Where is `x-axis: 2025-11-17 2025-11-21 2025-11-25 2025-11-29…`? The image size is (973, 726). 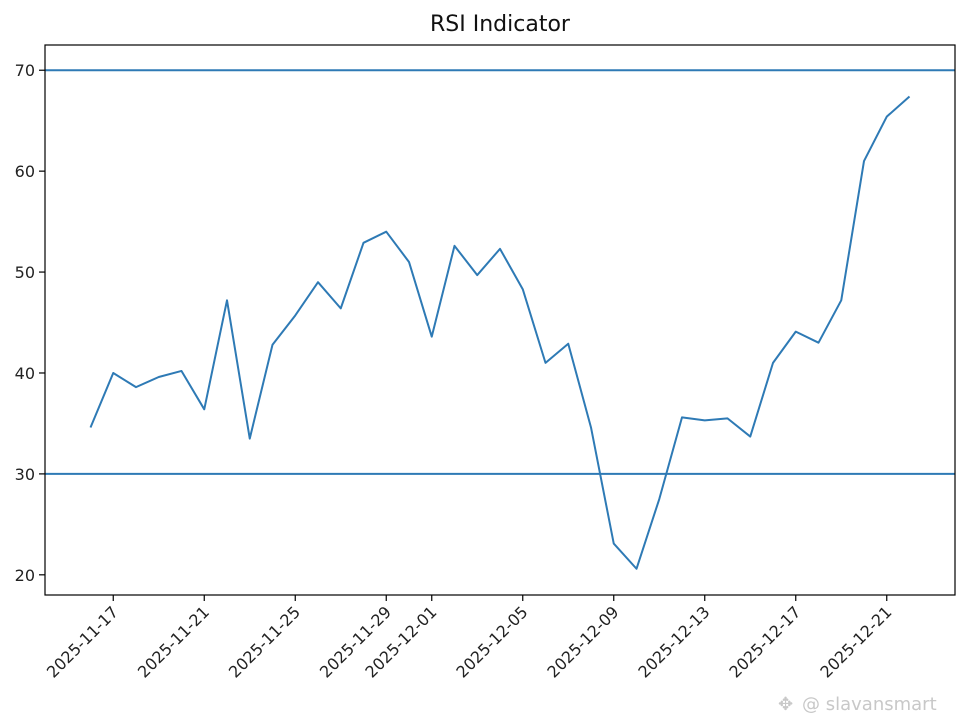 x-axis: 2025-11-17 2025-11-21 2025-11-25 2025-11-29… is located at coordinates (469, 638).